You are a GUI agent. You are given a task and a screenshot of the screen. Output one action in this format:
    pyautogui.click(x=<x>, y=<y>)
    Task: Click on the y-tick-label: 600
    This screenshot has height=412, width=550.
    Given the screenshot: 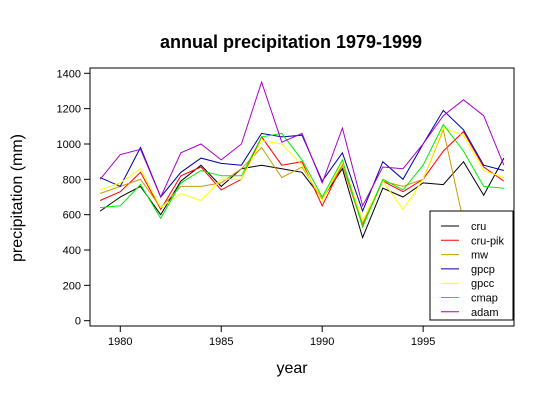 What is the action you would take?
    pyautogui.click(x=72, y=216)
    